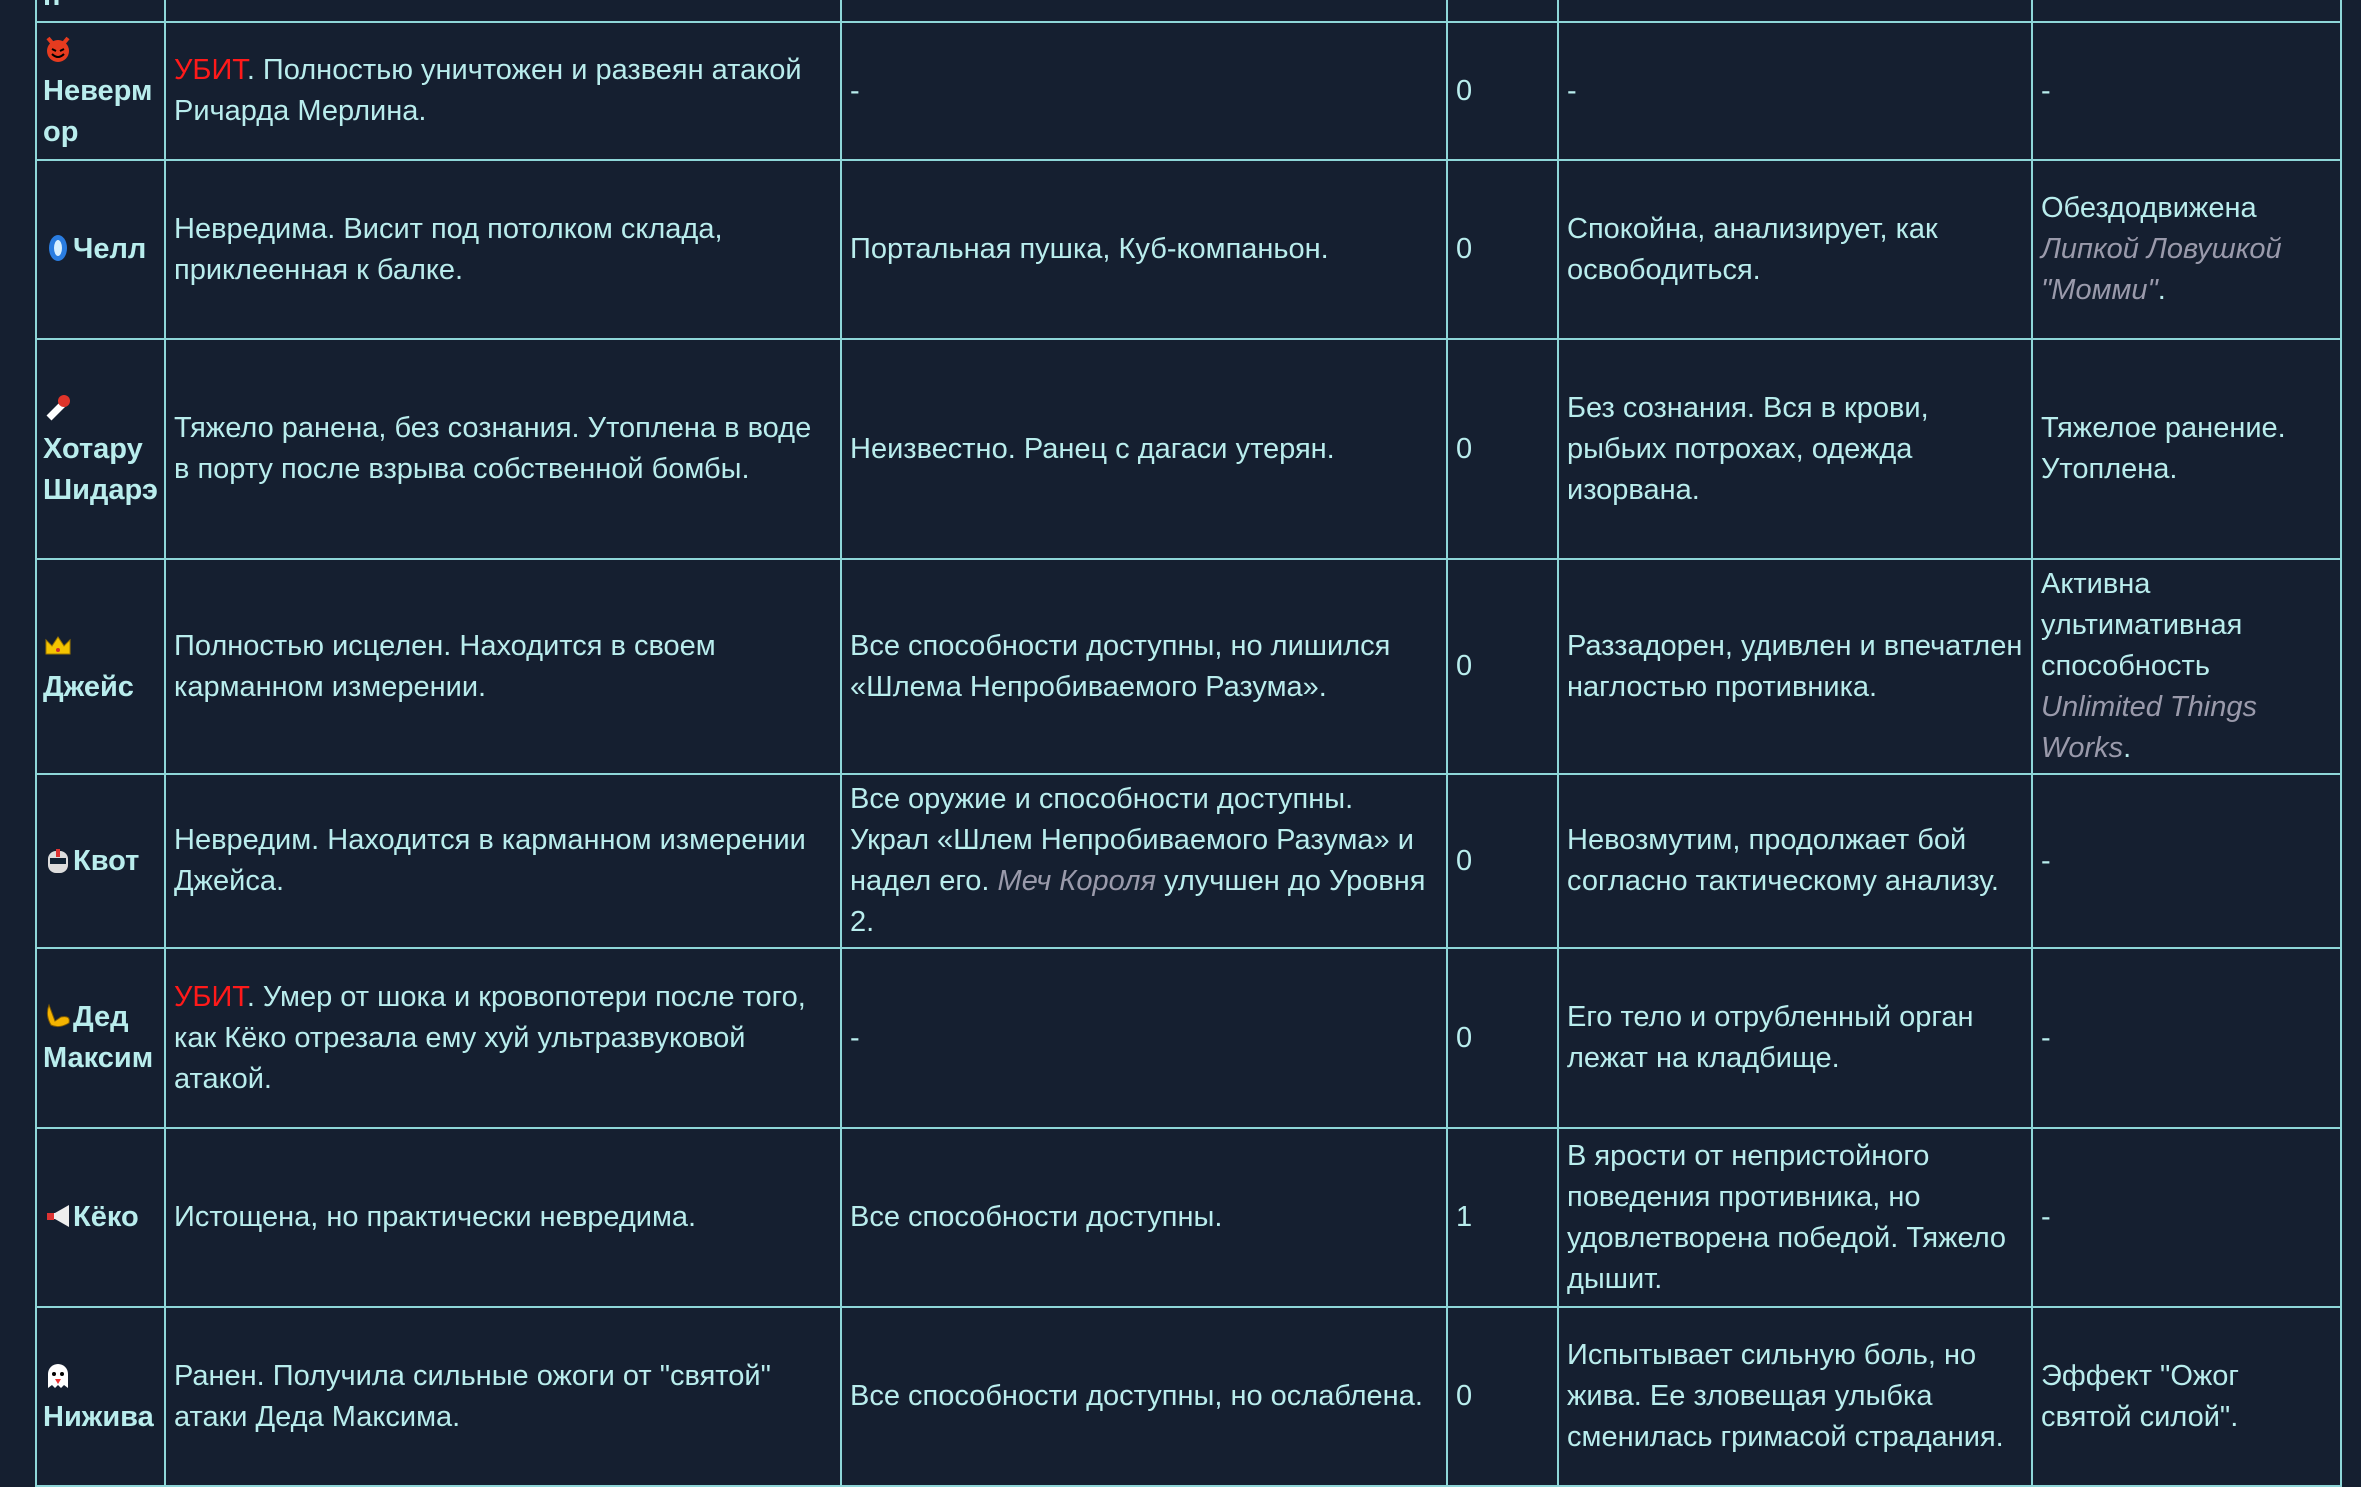 Image resolution: width=2361 pixels, height=1487 pixels. Describe the element at coordinates (1138, 901) in the screenshot. I see `text-segment: улучшен до Уровня 2.` at that location.